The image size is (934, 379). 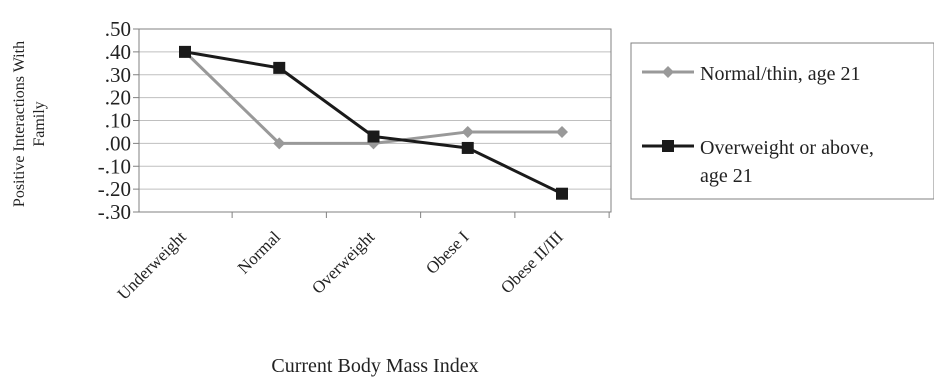 What do you see at coordinates (467, 131) in the screenshot?
I see `data-point-normal-thin-age-21-obese-i` at bounding box center [467, 131].